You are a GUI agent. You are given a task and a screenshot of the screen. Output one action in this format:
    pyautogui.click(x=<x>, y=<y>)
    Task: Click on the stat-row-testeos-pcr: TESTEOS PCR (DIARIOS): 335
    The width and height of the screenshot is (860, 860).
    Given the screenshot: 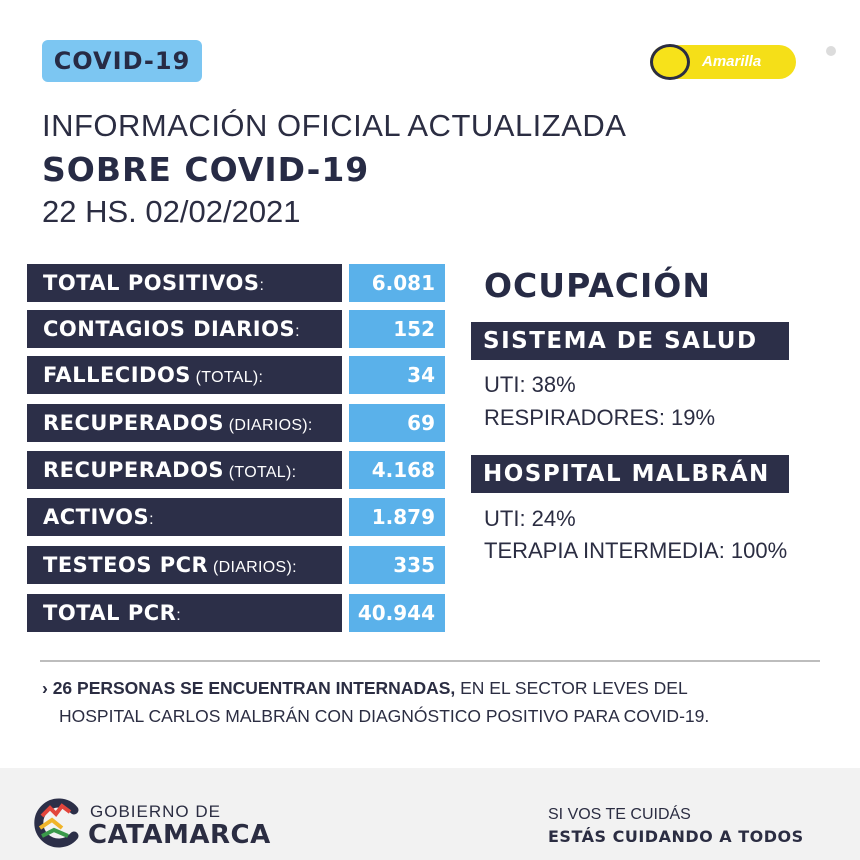 What is the action you would take?
    pyautogui.click(x=236, y=565)
    